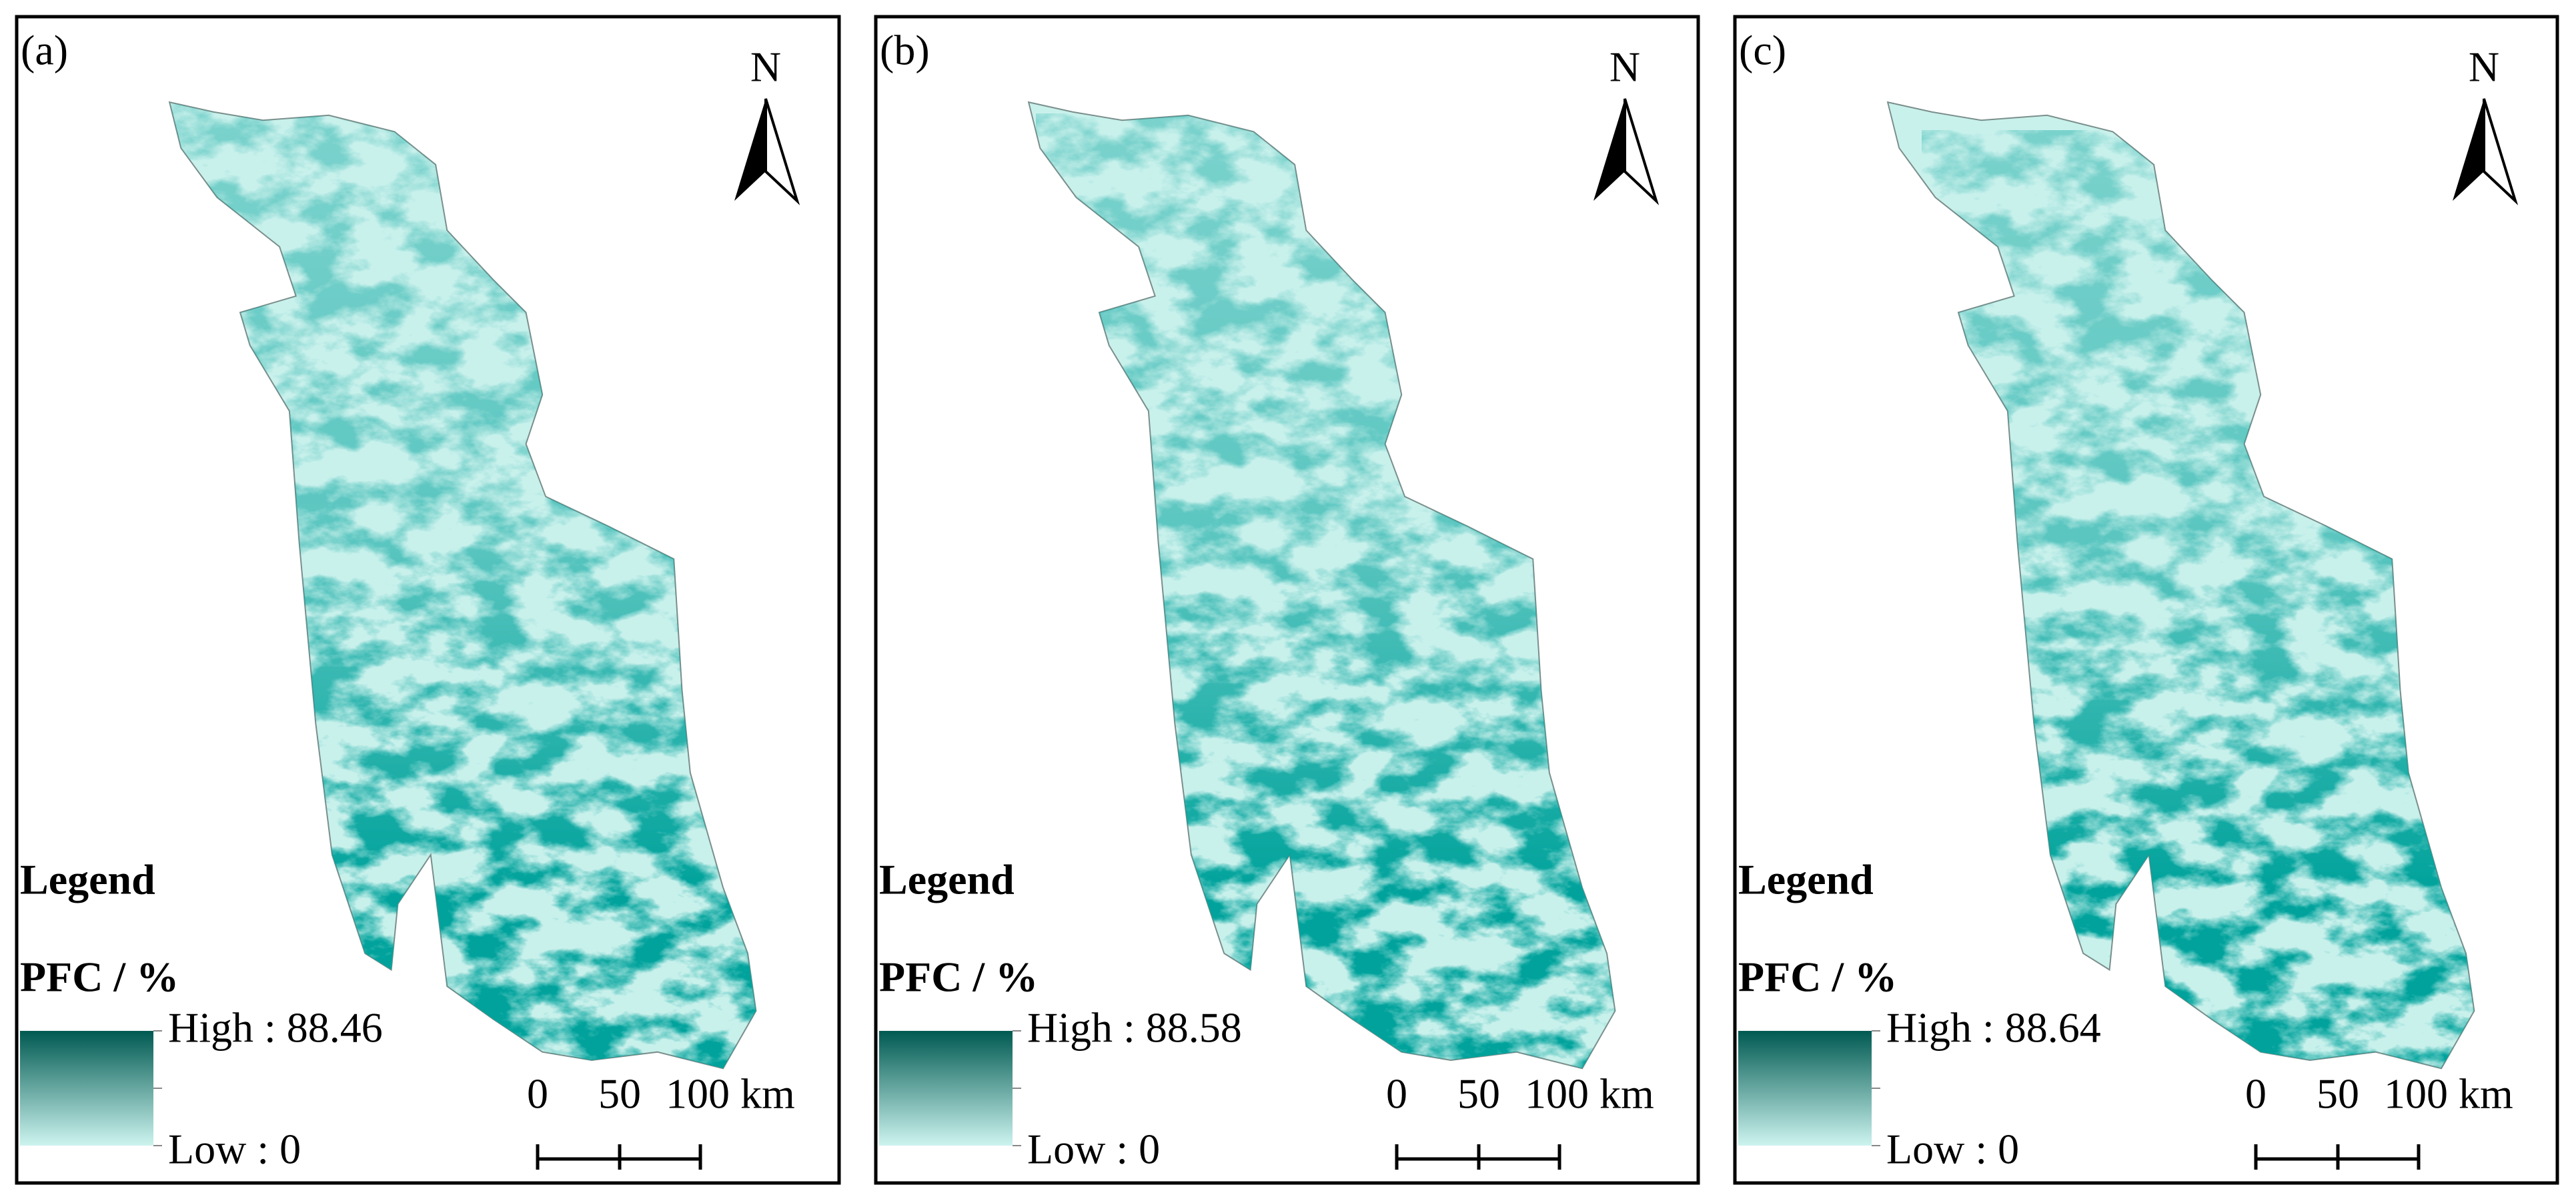 This screenshot has height=1199, width=2576. What do you see at coordinates (1134, 1028) in the screenshot?
I see `legend-high: High : 88.58` at bounding box center [1134, 1028].